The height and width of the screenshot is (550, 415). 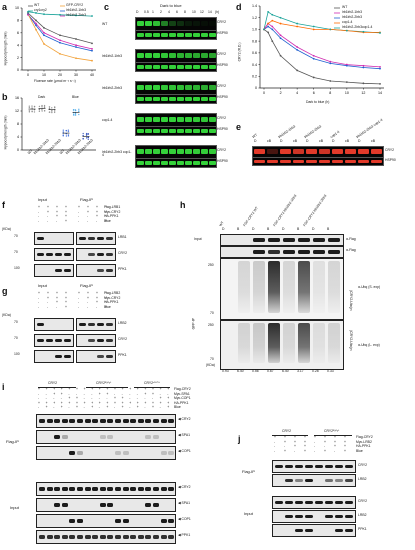 I want to click on h-quant-value: 0.33, so click(x=330, y=371).